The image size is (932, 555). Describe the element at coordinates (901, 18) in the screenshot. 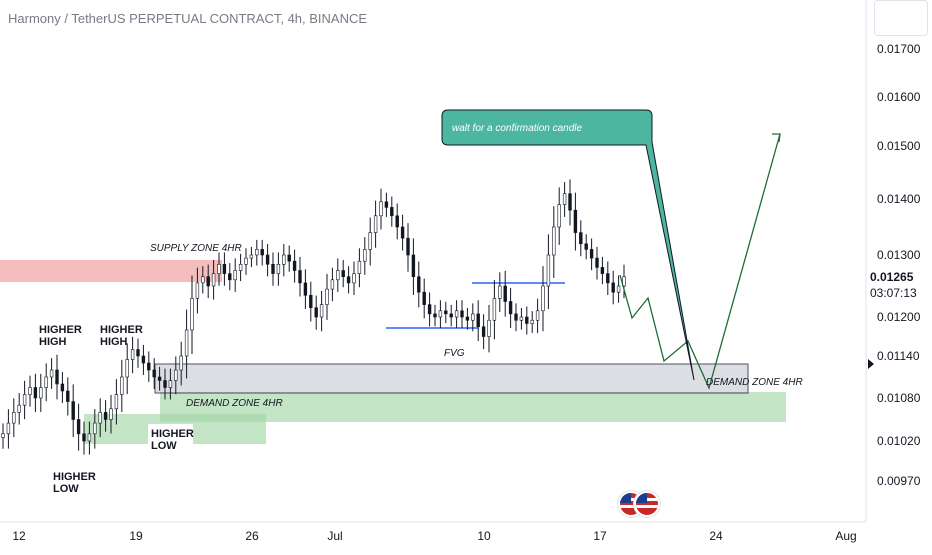

I see `price-axis-corner` at that location.